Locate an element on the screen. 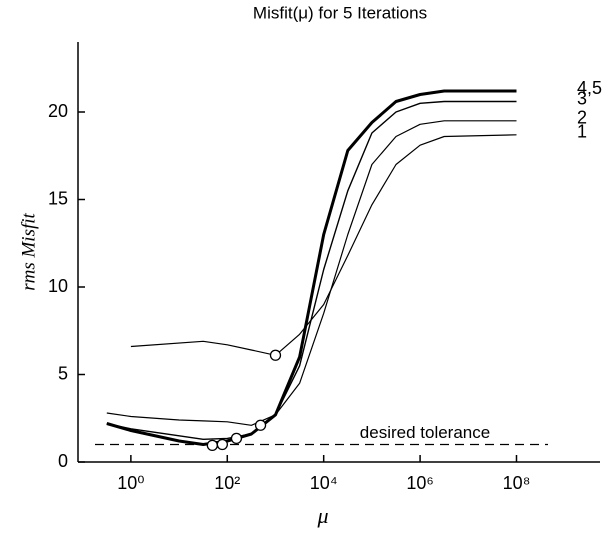 This screenshot has height=534, width=605. x-tick-label: 10² is located at coordinates (227, 483).